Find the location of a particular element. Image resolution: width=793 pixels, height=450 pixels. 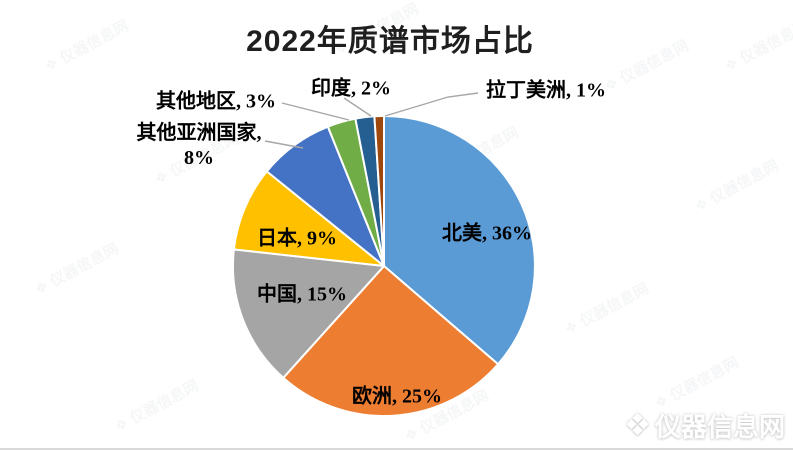

pie-label-latin-america: 拉丁美洲, 1% is located at coordinates (546, 90).